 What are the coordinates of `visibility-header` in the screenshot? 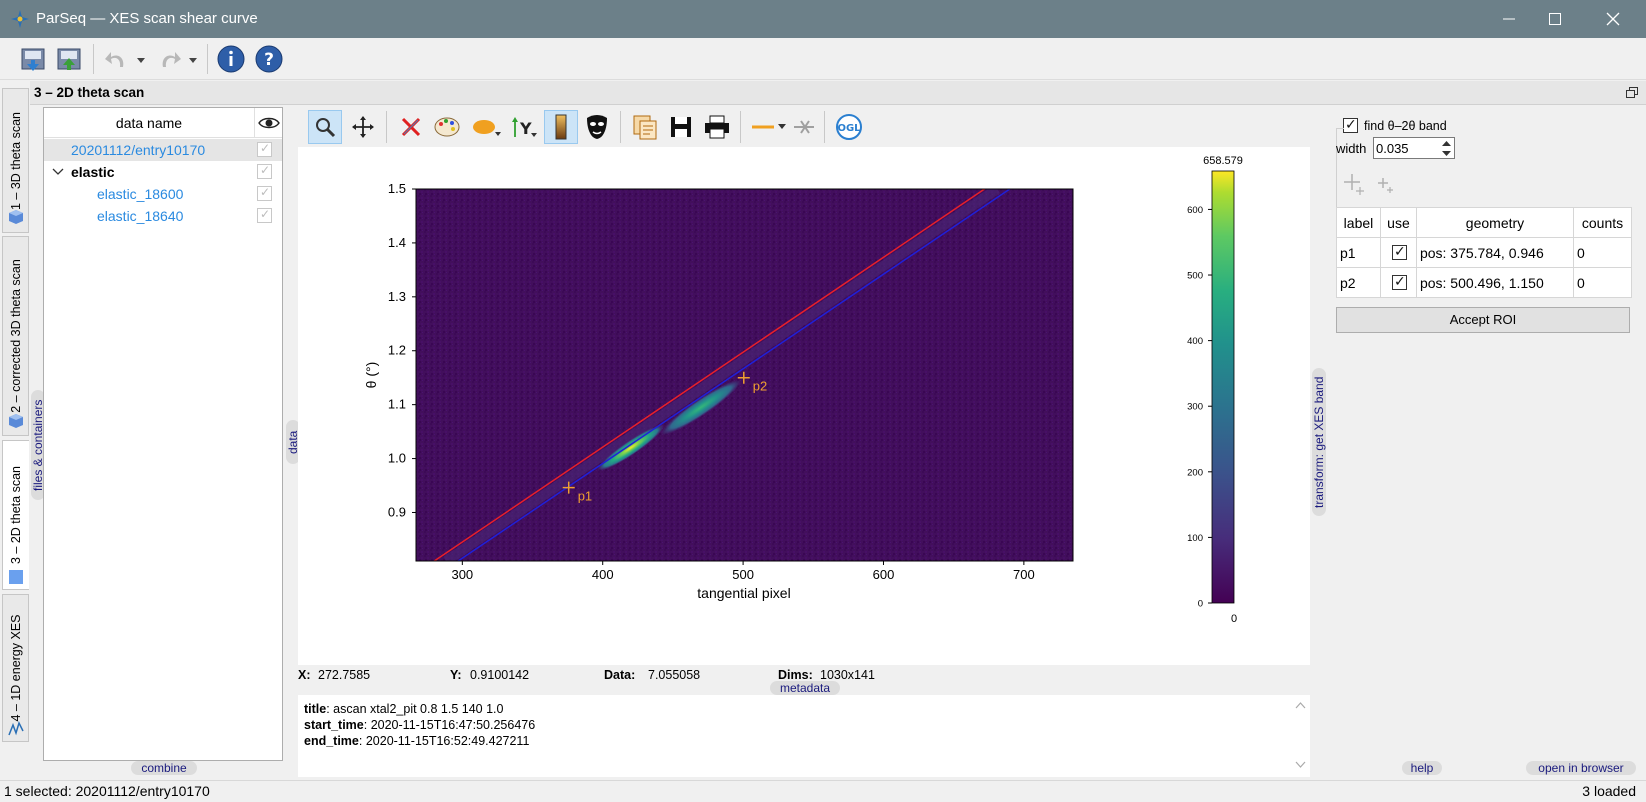 It's located at (268, 123).